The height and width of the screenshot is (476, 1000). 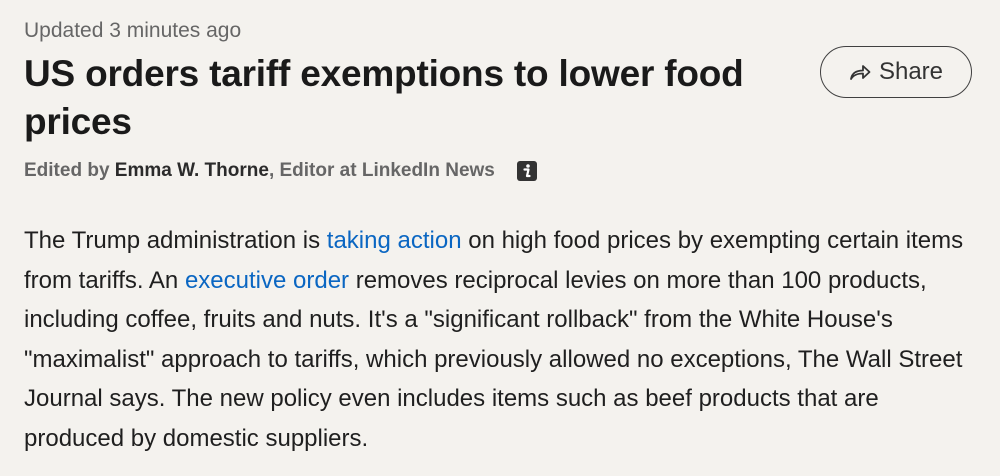 What do you see at coordinates (191, 170) in the screenshot?
I see `editor-name: Emma W. Thorne` at bounding box center [191, 170].